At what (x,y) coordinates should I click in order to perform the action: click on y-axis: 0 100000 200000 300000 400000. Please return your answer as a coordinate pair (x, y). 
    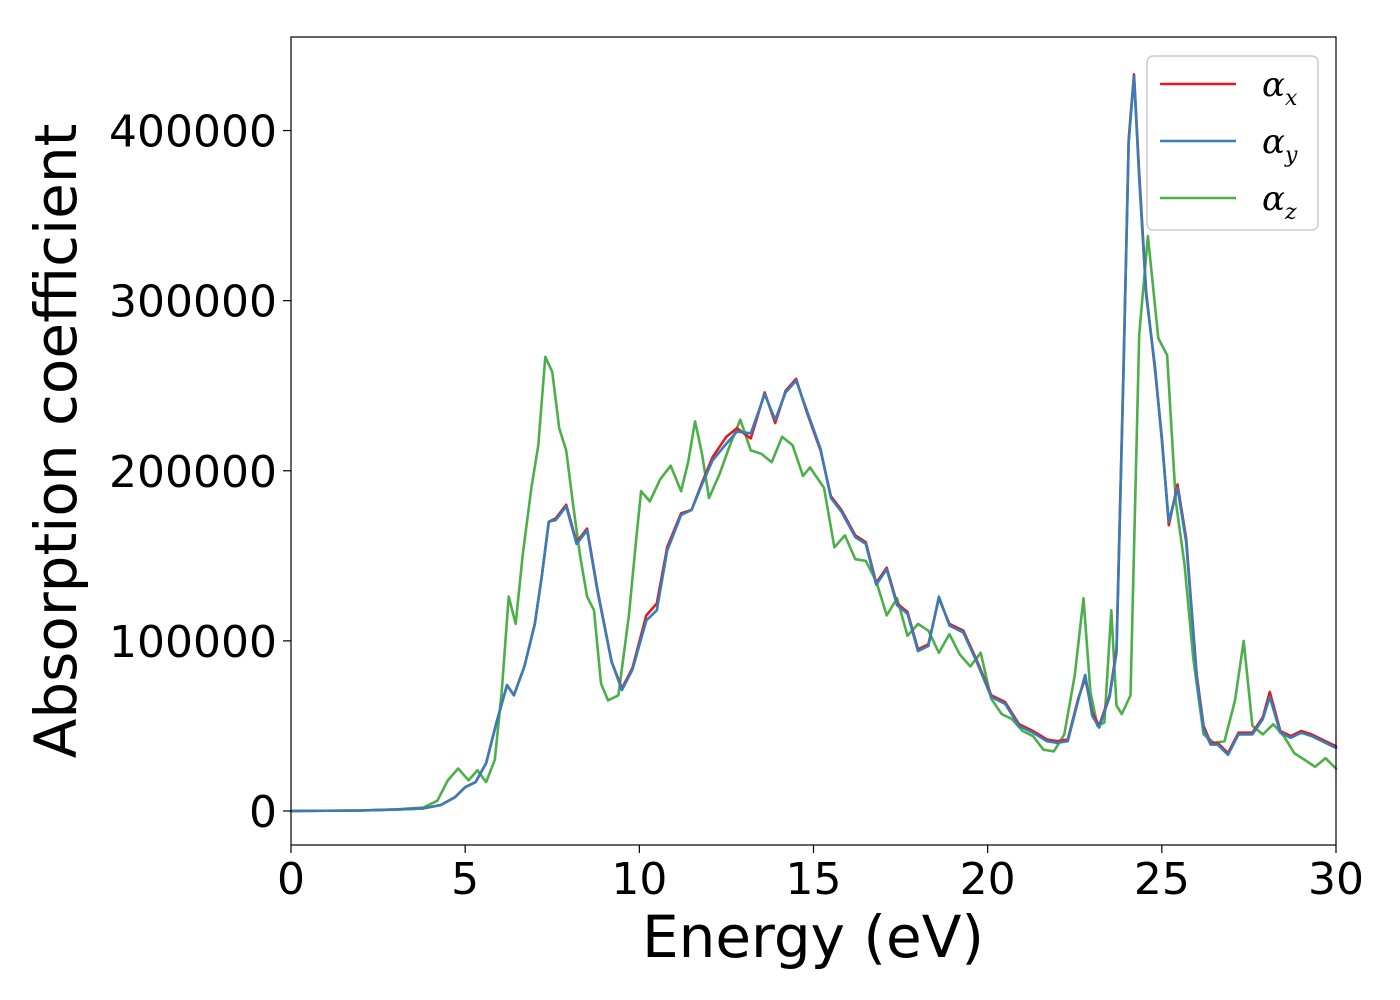
    Looking at the image, I should click on (200, 472).